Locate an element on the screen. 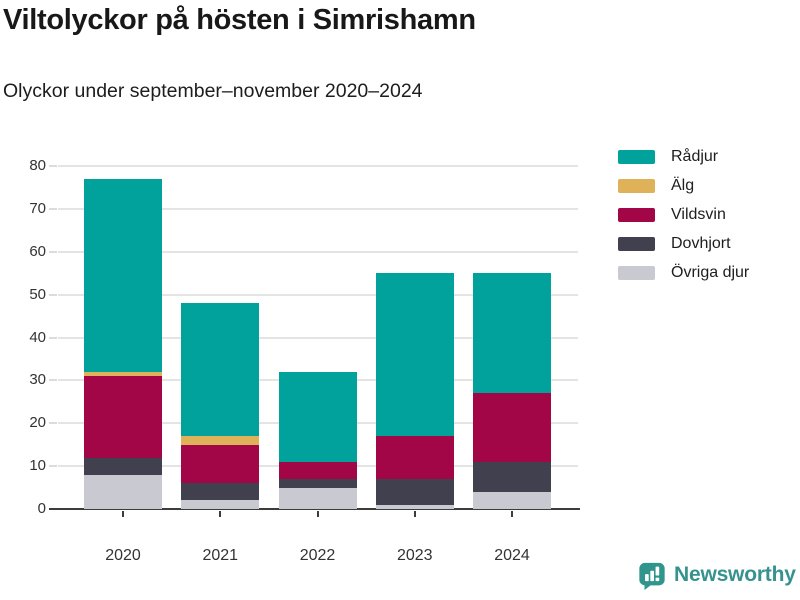  legend-label: Älg is located at coordinates (683, 185).